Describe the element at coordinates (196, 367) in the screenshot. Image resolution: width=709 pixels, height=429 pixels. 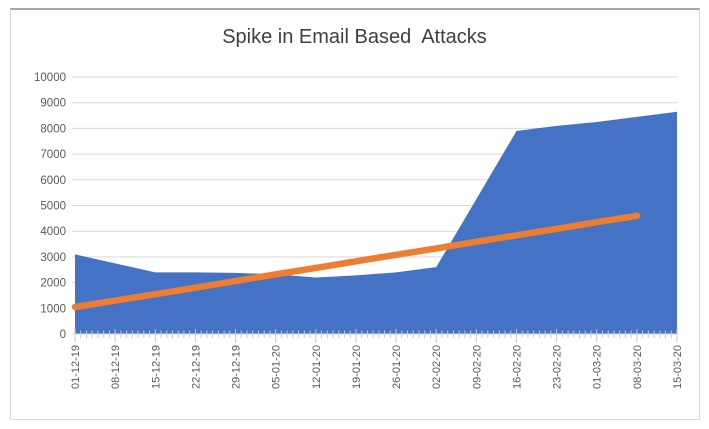
I see `x-tick-label: 22-12-19` at that location.